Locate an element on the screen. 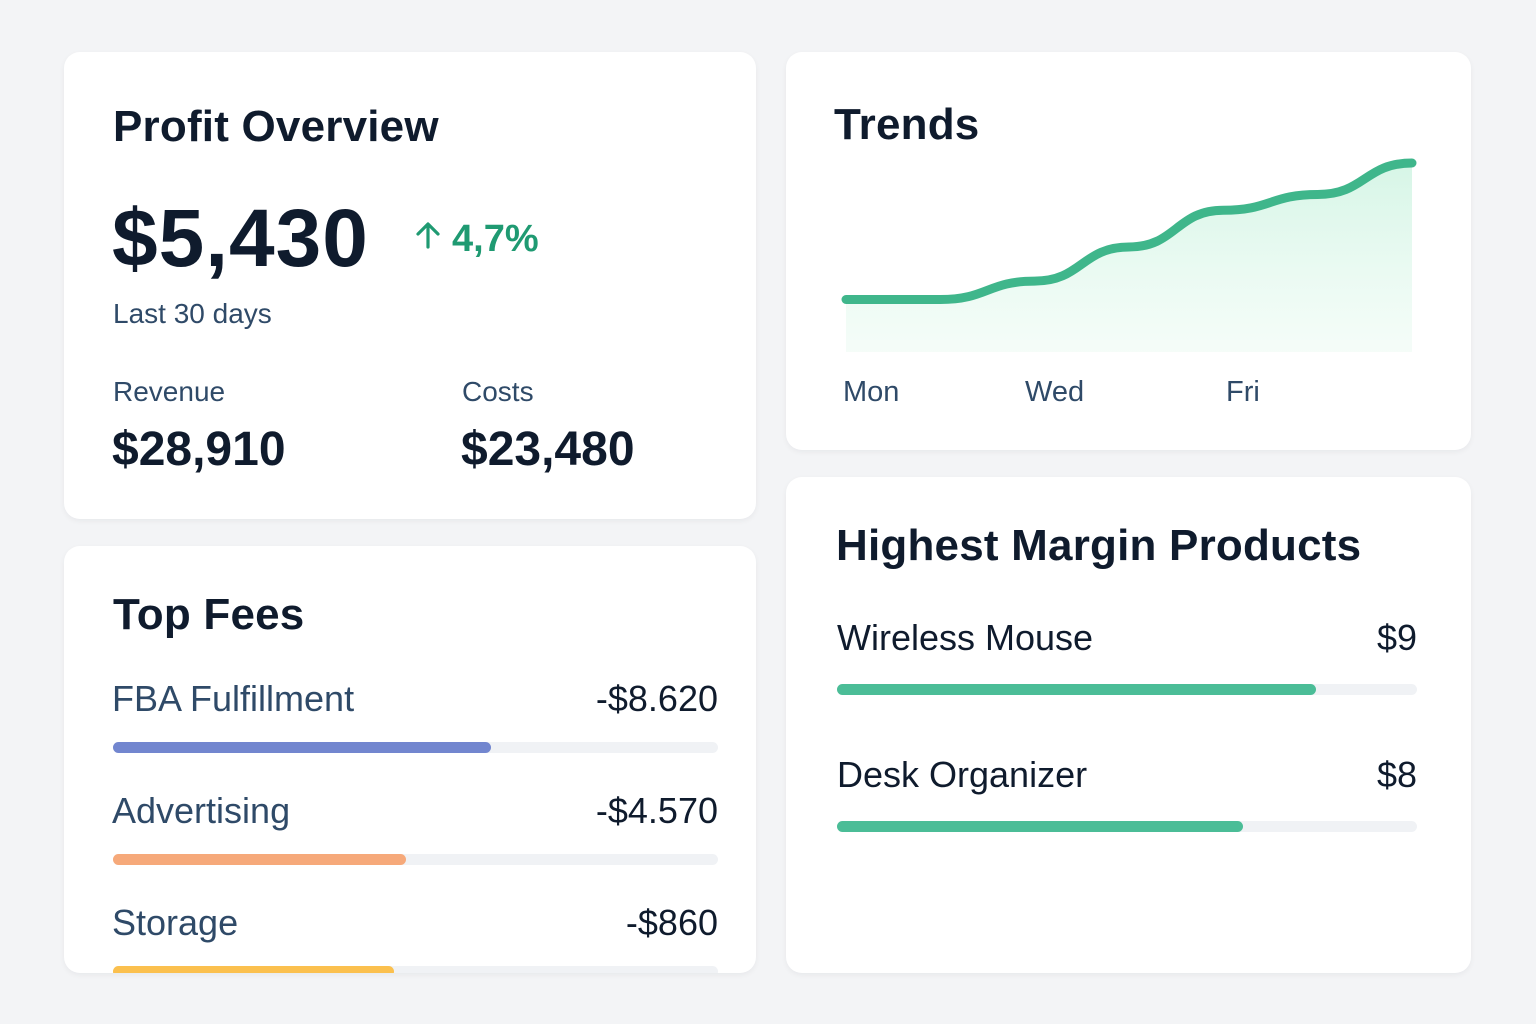  costs-label: Costs is located at coordinates (498, 391).